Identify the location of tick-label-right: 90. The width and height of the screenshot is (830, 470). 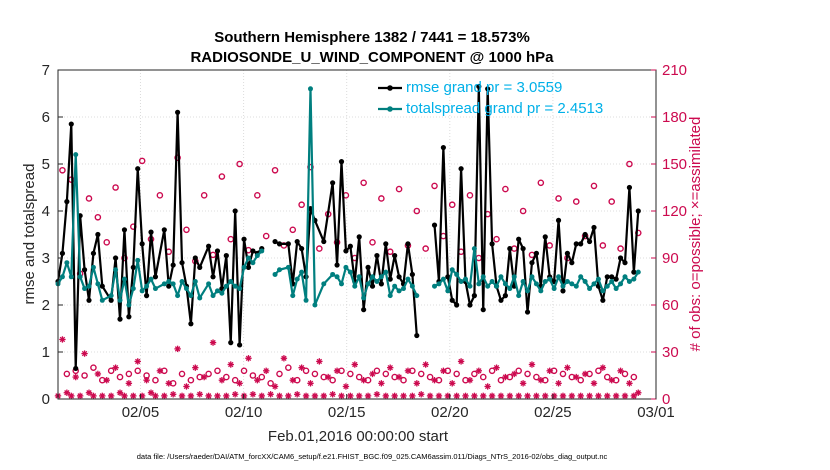
(670, 258).